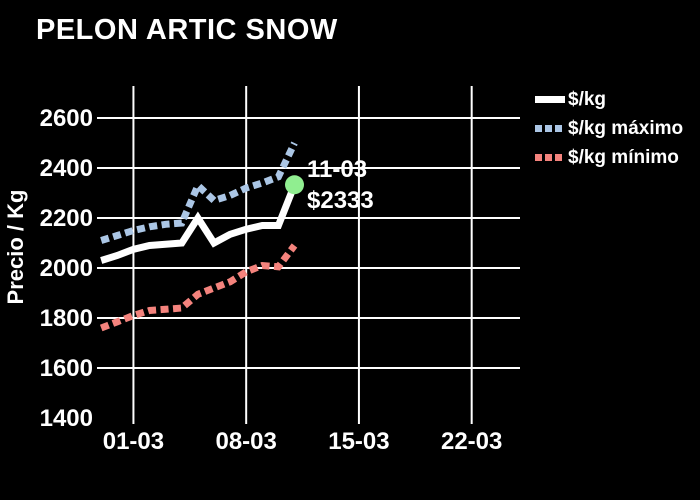 This screenshot has width=700, height=500. I want to click on y-axis-title: Precio / Kg, so click(15, 247).